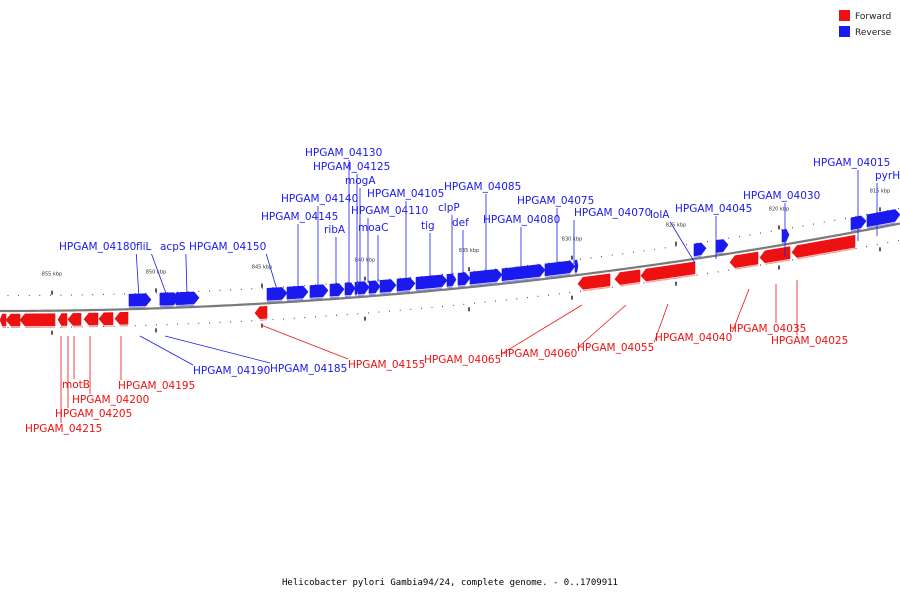 The width and height of the screenshot is (900, 600). What do you see at coordinates (844, 31) in the screenshot?
I see `reverse-legend-swatch` at bounding box center [844, 31].